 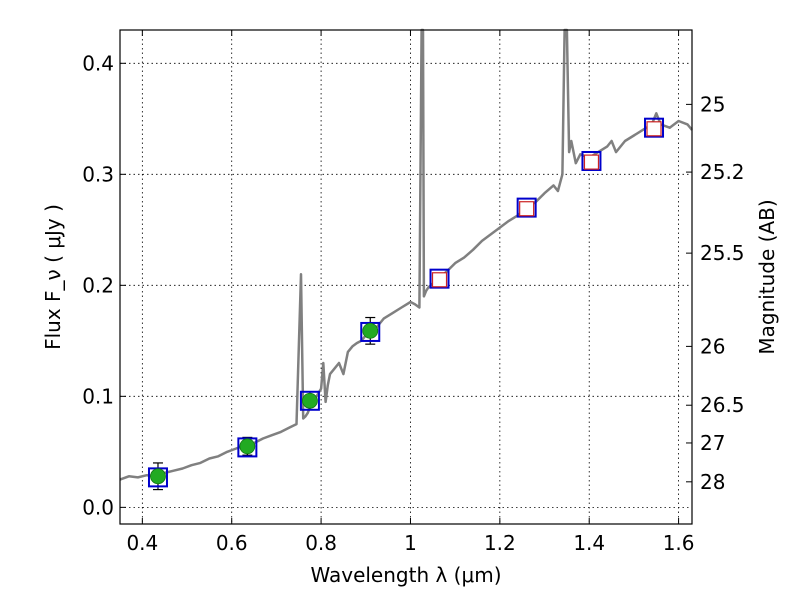 What do you see at coordinates (98, 174) in the screenshot?
I see `y-tick-label: 0.3` at bounding box center [98, 174].